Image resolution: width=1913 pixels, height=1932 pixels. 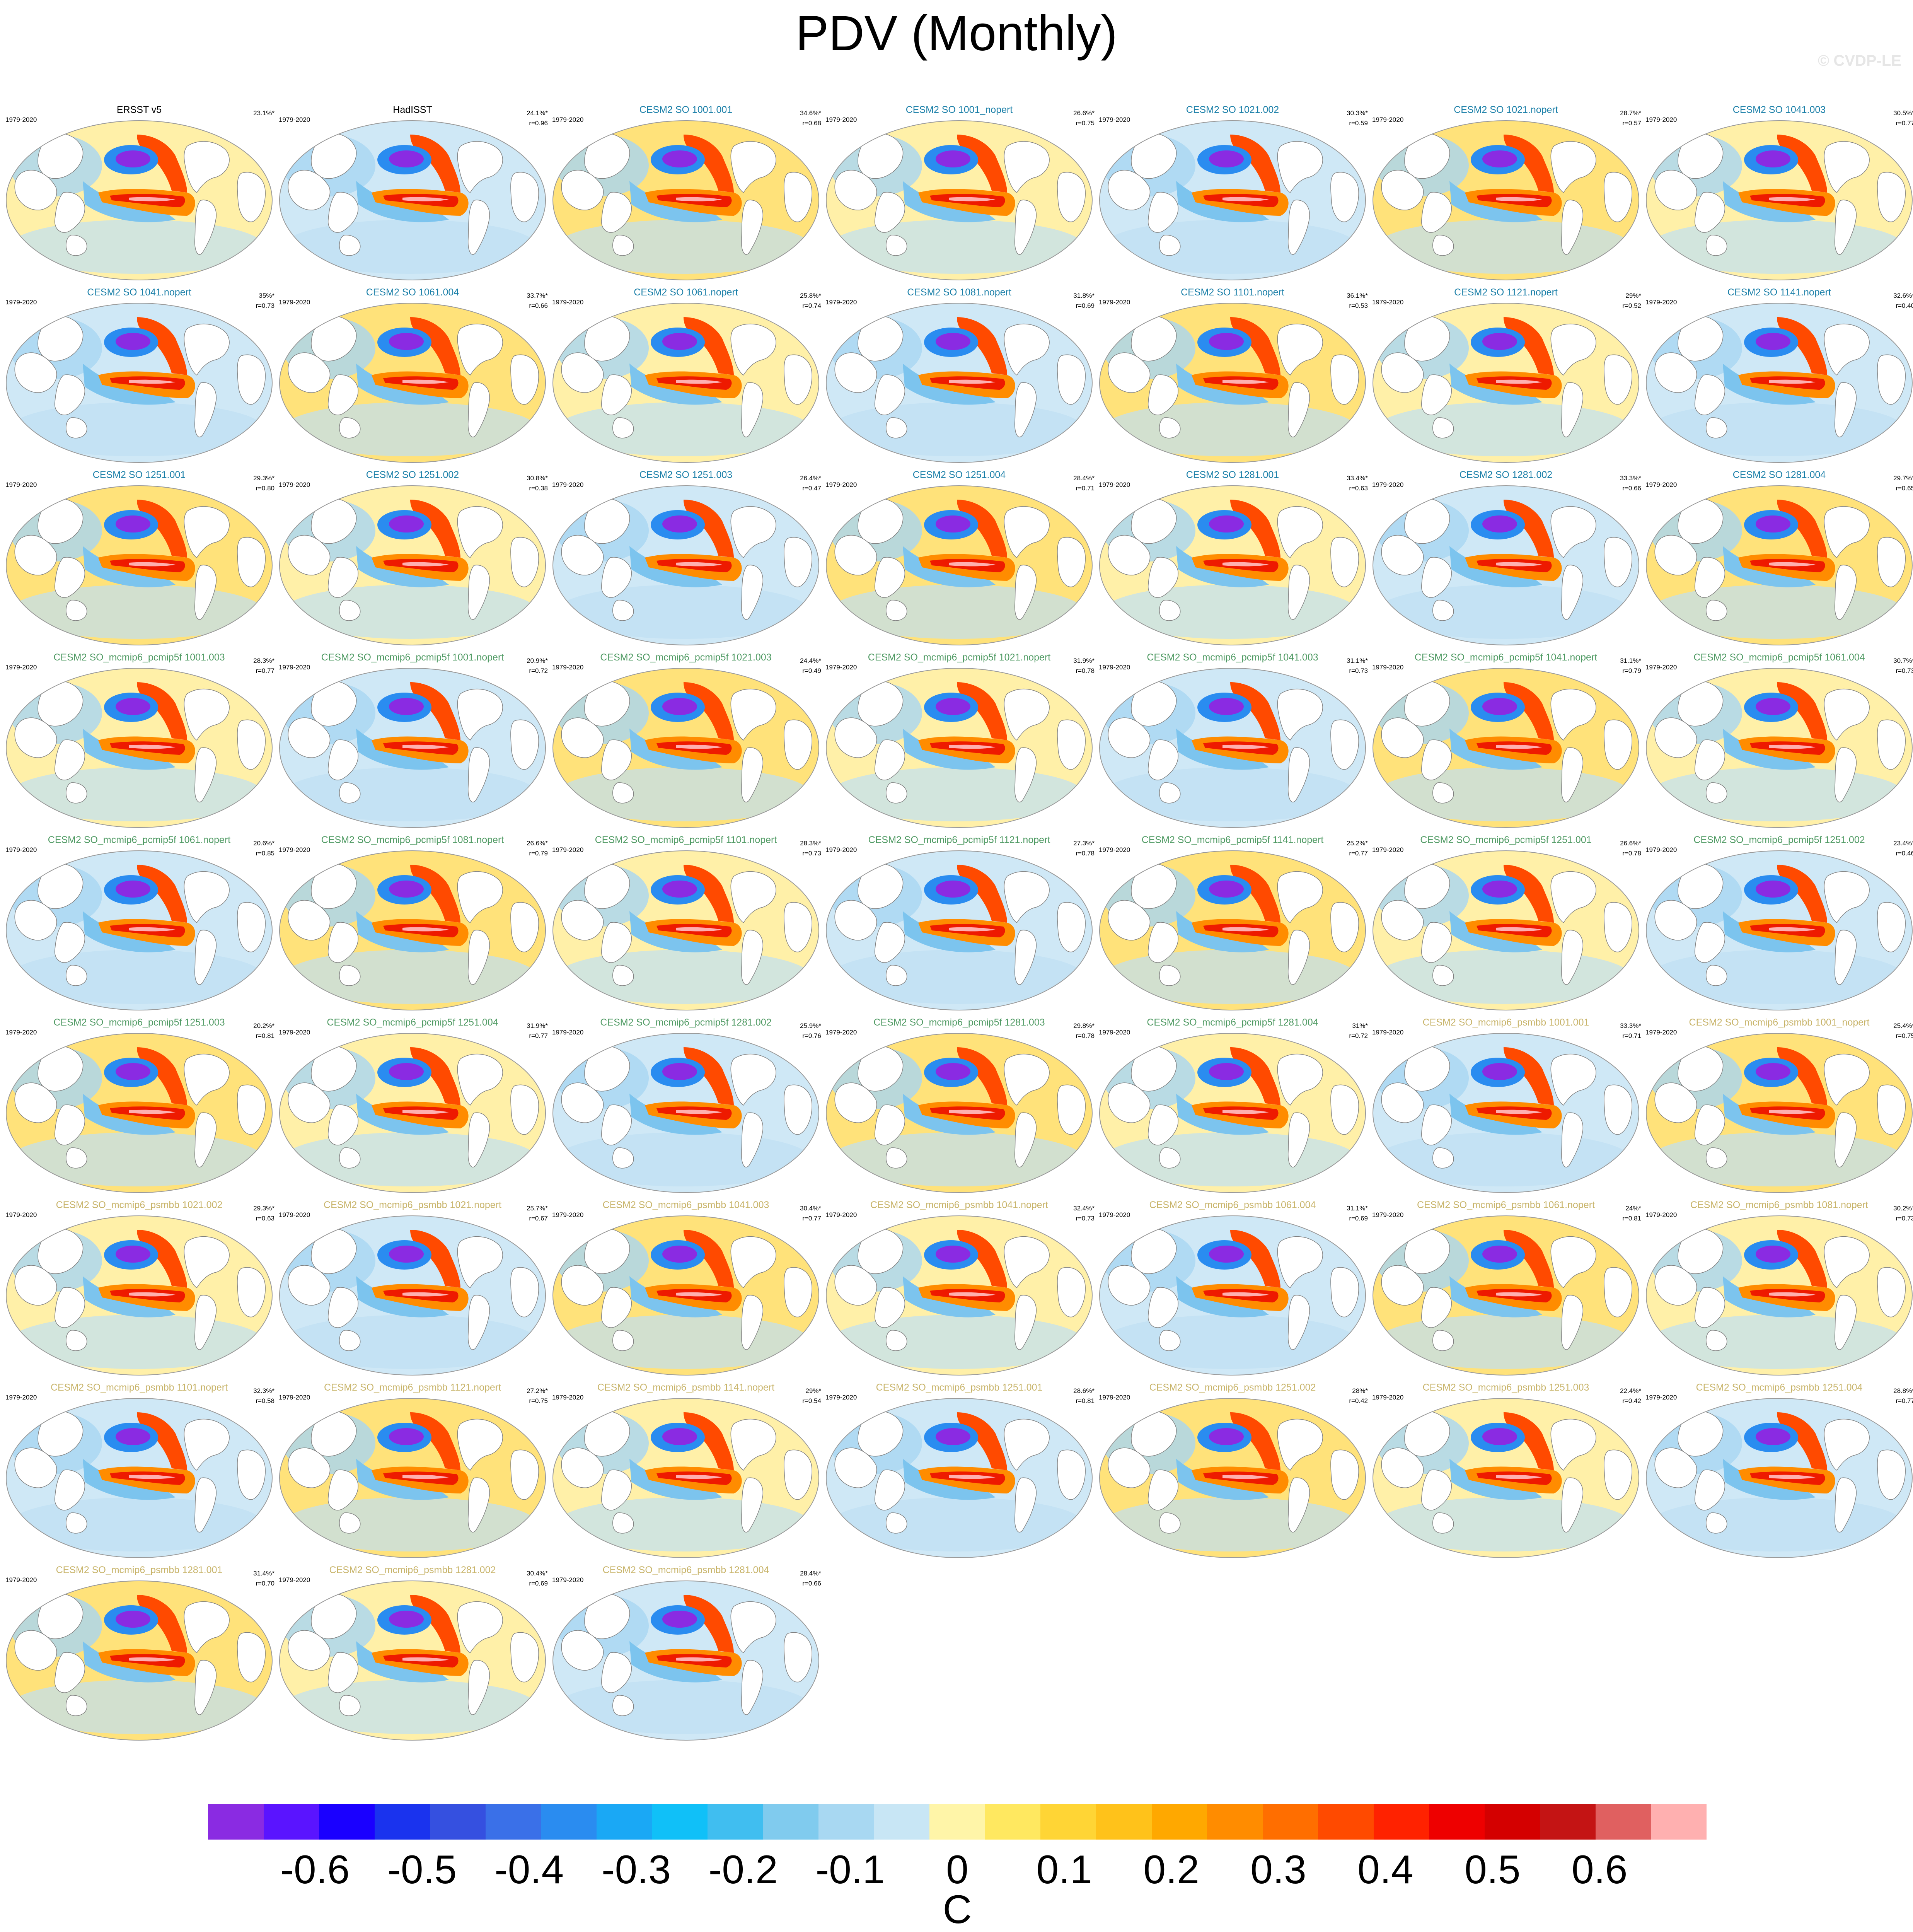 I want to click on panel-title: CESM2 SO_mcmip6_psmbb 1041.nopert, so click(x=959, y=1205).